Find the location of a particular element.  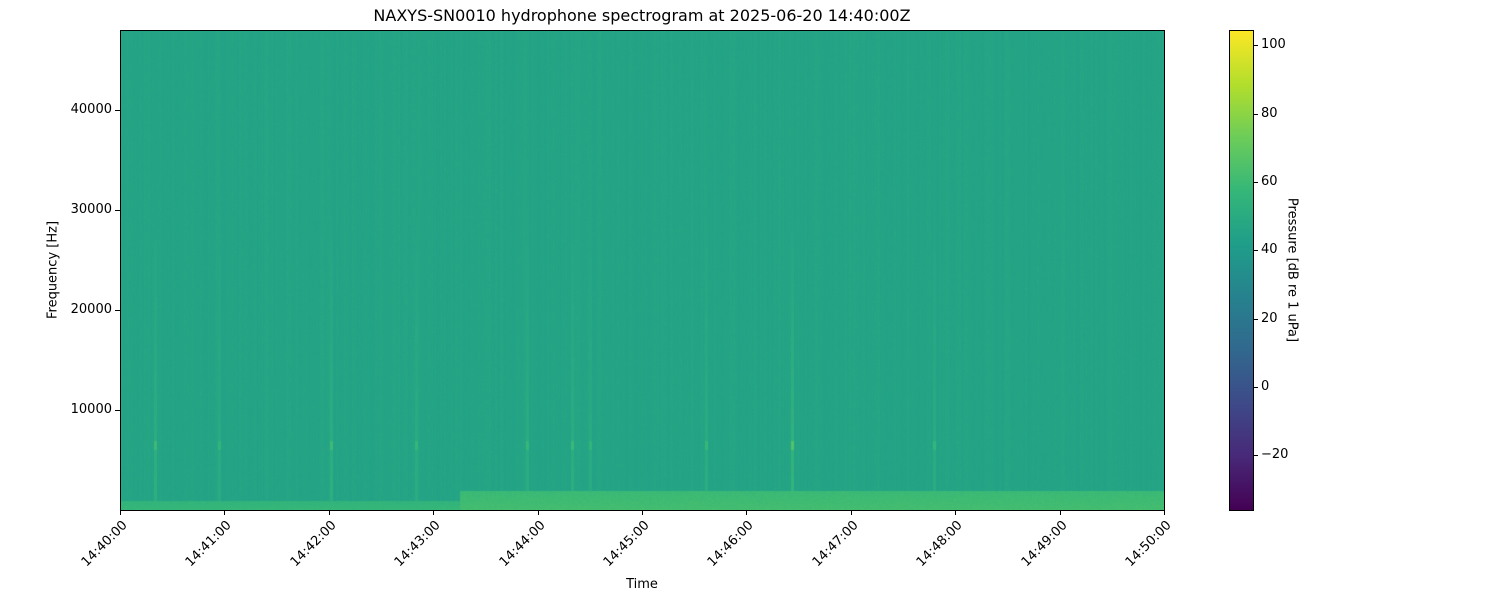

x-tick-label: 14:40:00 is located at coordinates (104, 544).